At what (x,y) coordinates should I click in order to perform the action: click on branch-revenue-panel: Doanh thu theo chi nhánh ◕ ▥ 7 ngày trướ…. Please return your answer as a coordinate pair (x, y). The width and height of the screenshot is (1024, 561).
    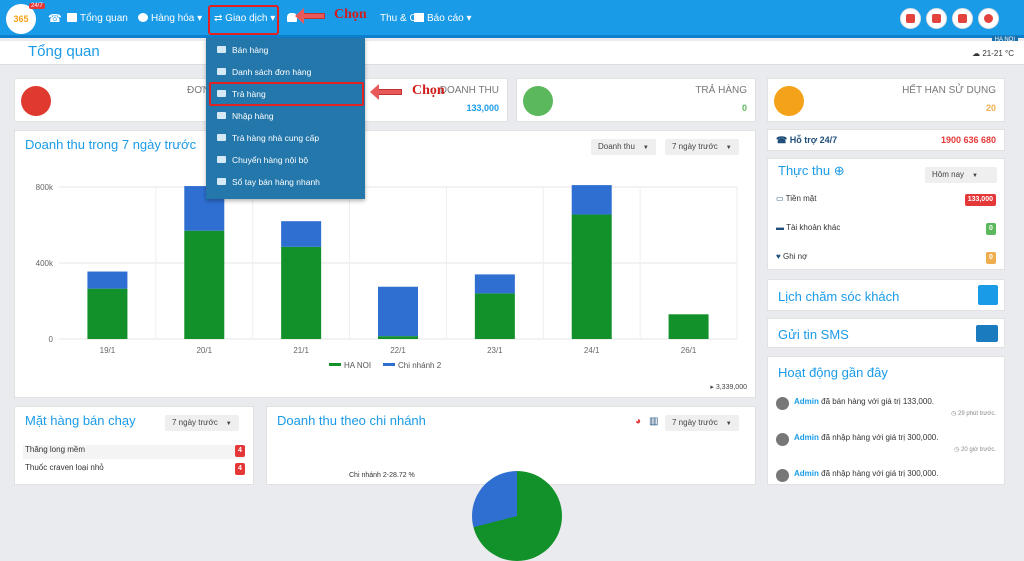
    Looking at the image, I should click on (511, 483).